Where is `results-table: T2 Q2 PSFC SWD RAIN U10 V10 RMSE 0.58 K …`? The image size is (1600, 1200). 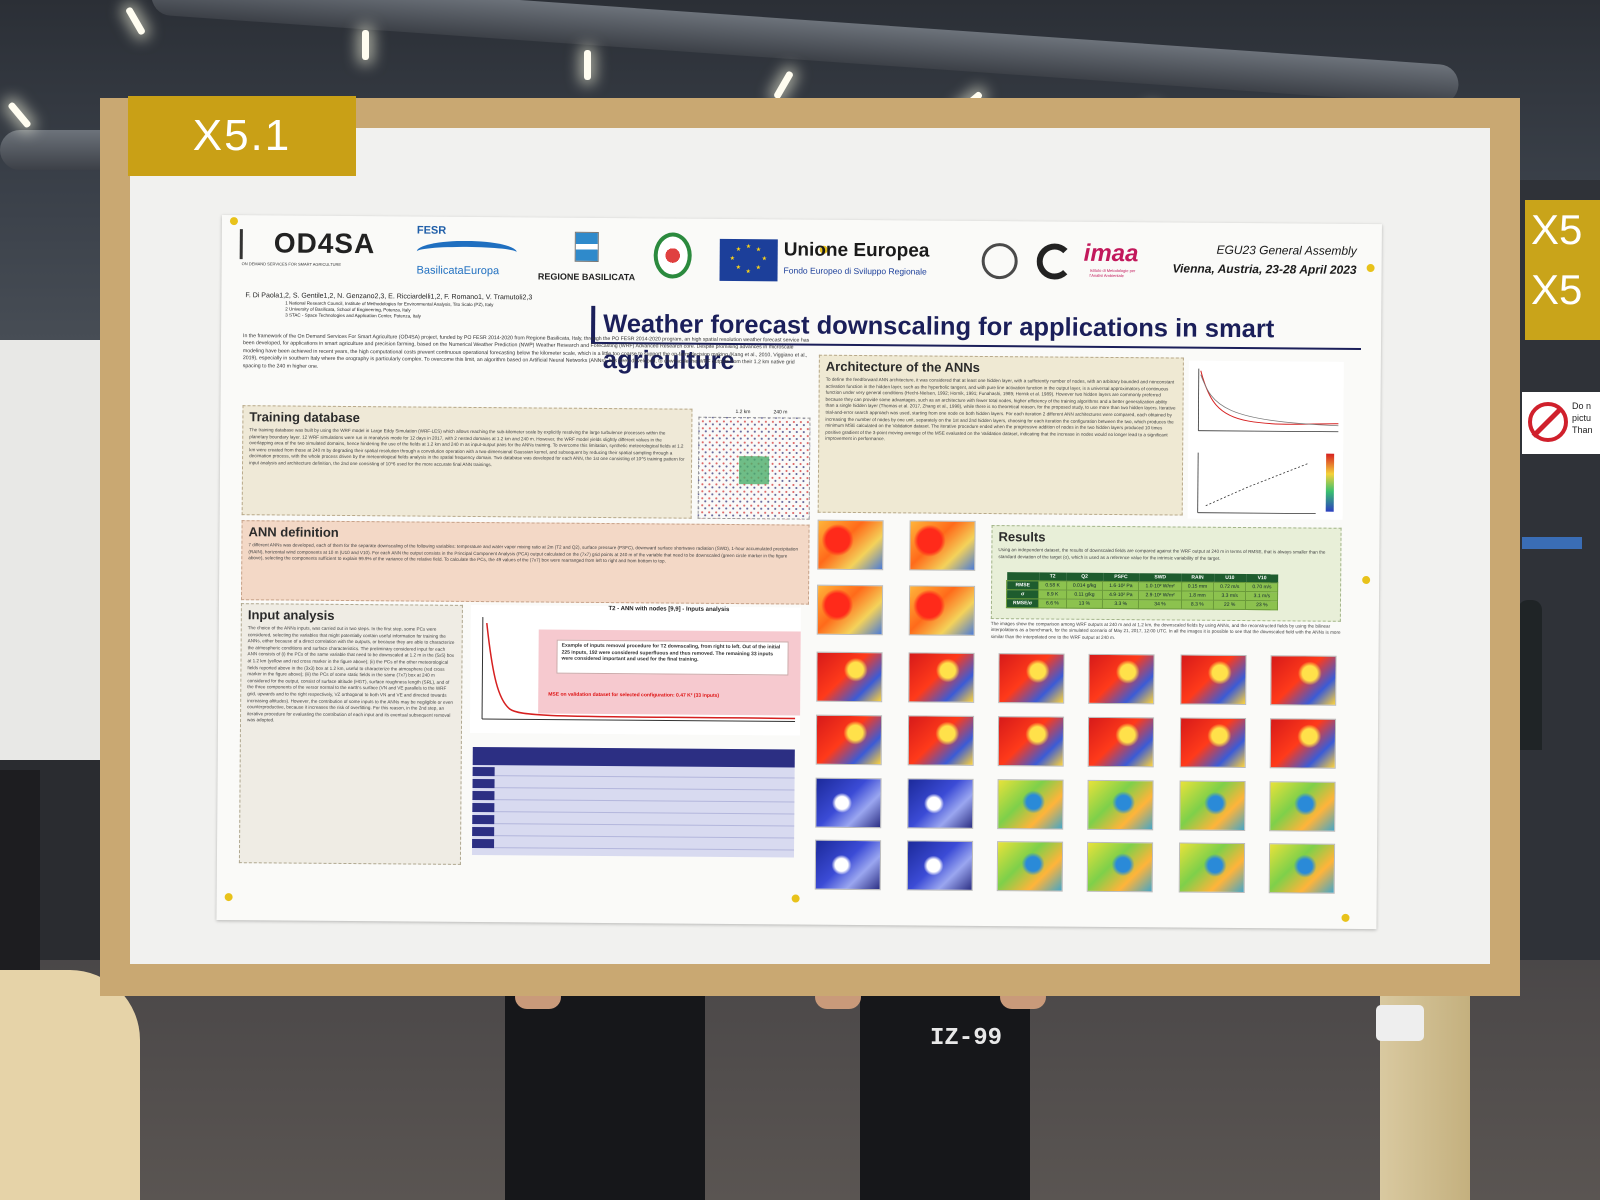
results-table: T2 Q2 PSFC SWD RAIN U10 V10 RMSE 0.58 K … is located at coordinates (1142, 591).